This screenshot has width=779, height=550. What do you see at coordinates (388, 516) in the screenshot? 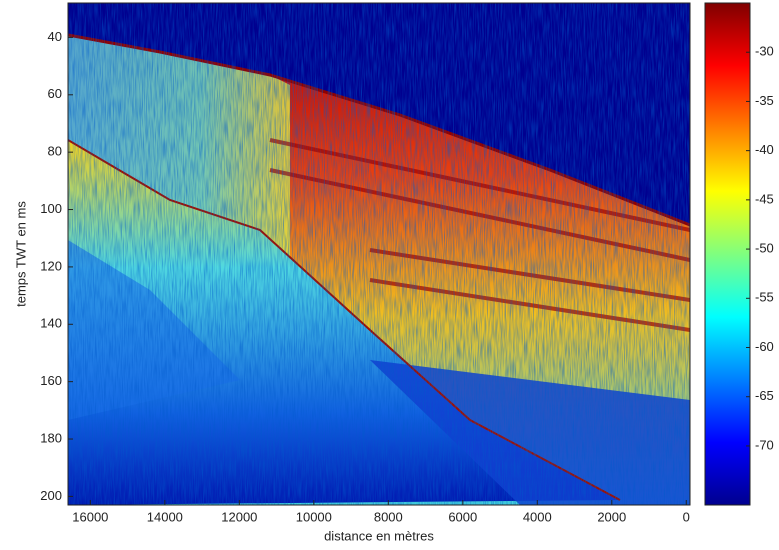
I see `x-tick-label: 8000` at bounding box center [388, 516].